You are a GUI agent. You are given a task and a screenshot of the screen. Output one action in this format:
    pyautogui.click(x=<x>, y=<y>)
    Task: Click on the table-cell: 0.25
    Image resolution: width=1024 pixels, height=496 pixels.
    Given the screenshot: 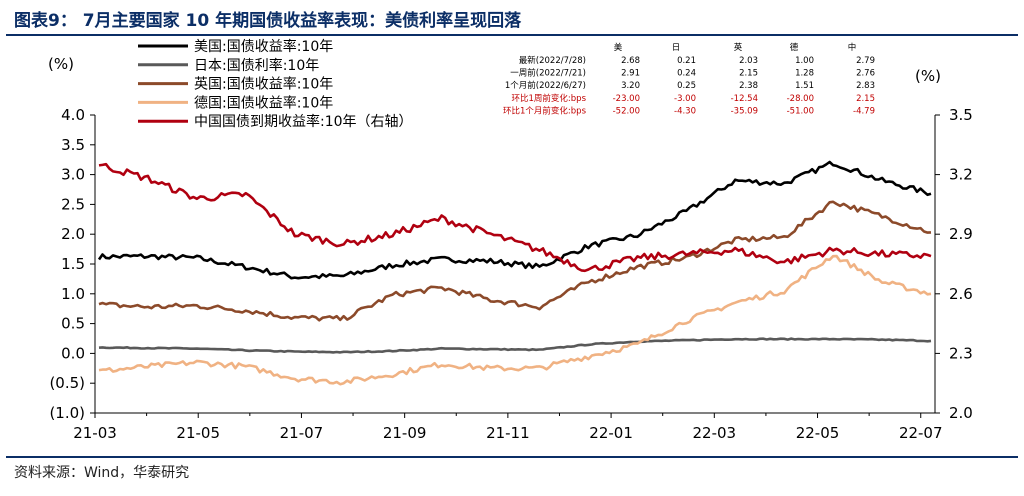 What is the action you would take?
    pyautogui.click(x=686, y=86)
    